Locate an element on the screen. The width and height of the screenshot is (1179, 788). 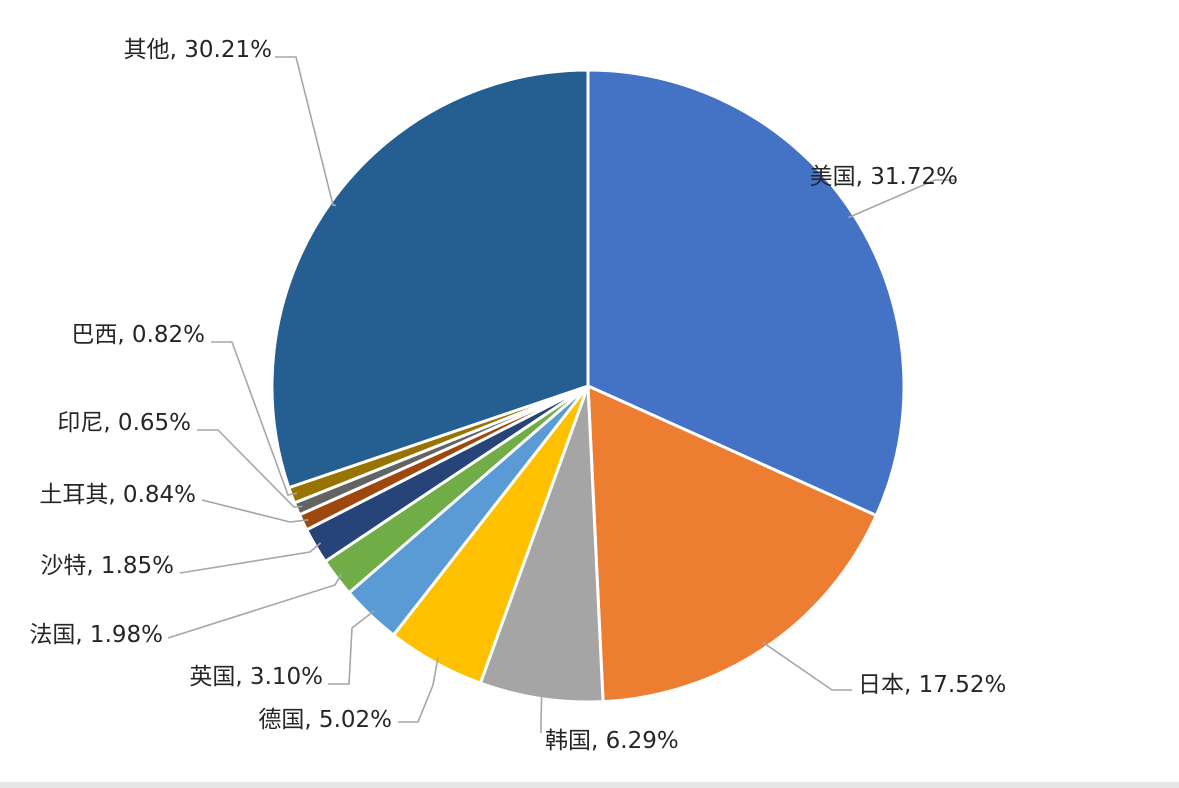
bottom-divider is located at coordinates (589, 785).